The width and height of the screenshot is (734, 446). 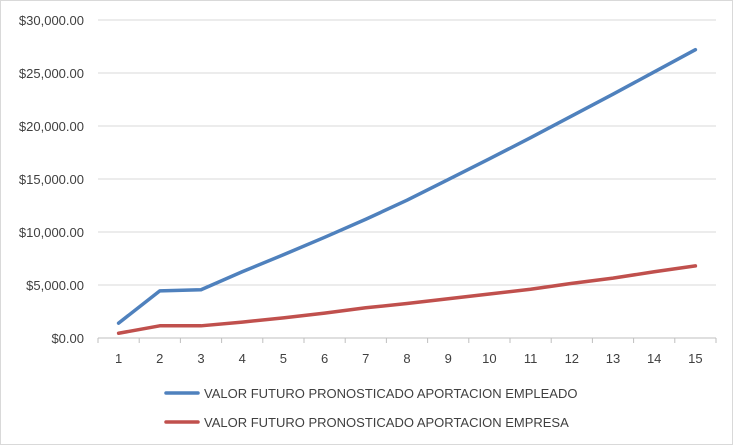 I want to click on x-axis: 1 2 3 4 5 6 7 8 9 10 11 12 13 14 15, so click(x=407, y=352).